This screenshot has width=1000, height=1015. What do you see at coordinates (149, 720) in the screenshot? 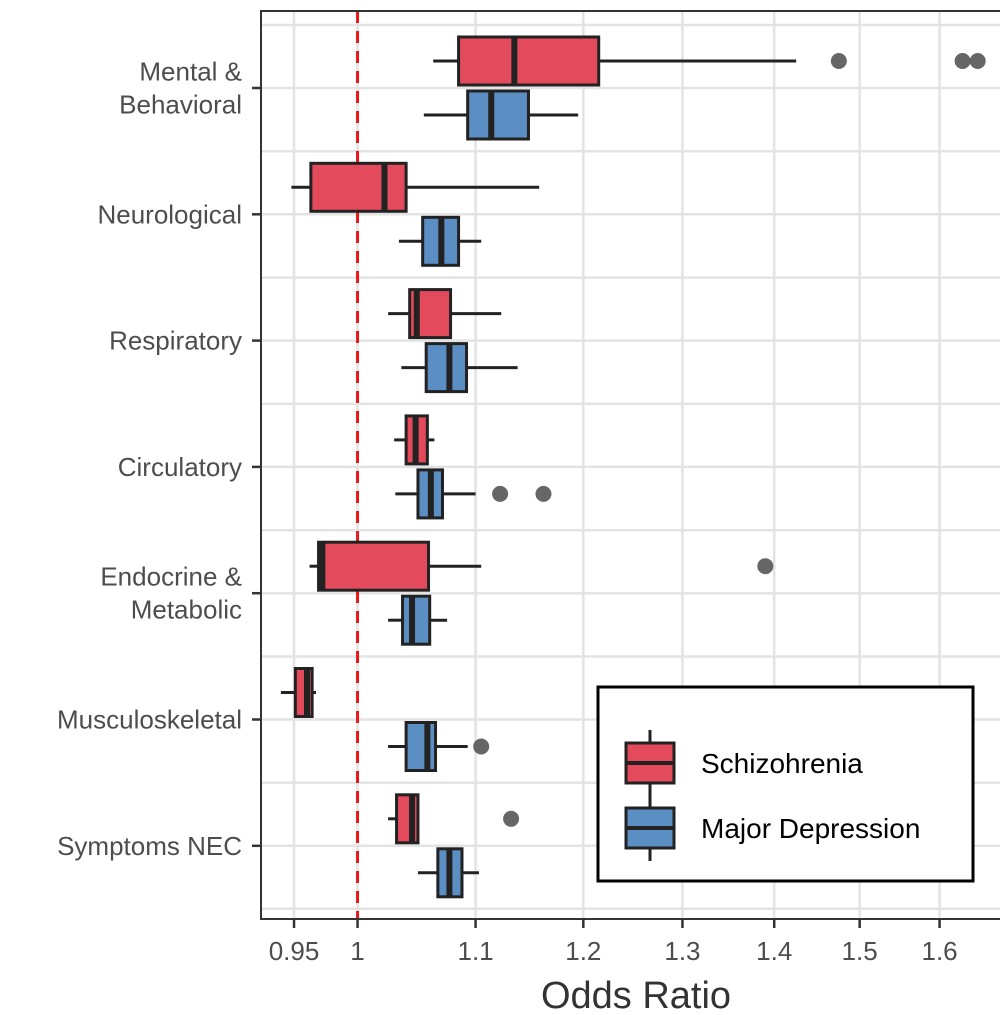
I see `y-tick-label: Musculoskeletal` at bounding box center [149, 720].